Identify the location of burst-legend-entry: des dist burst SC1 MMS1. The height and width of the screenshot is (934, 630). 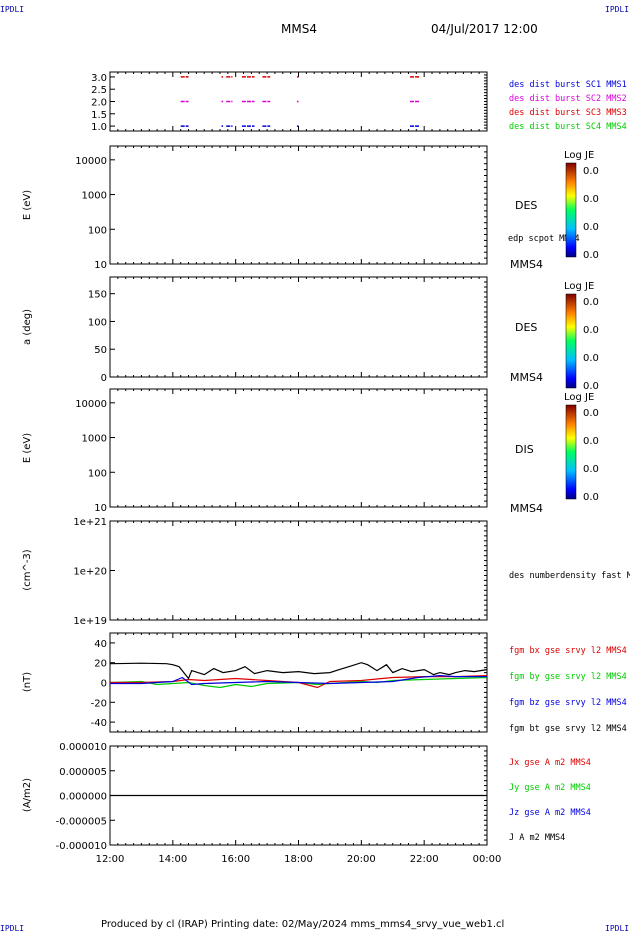
(568, 85).